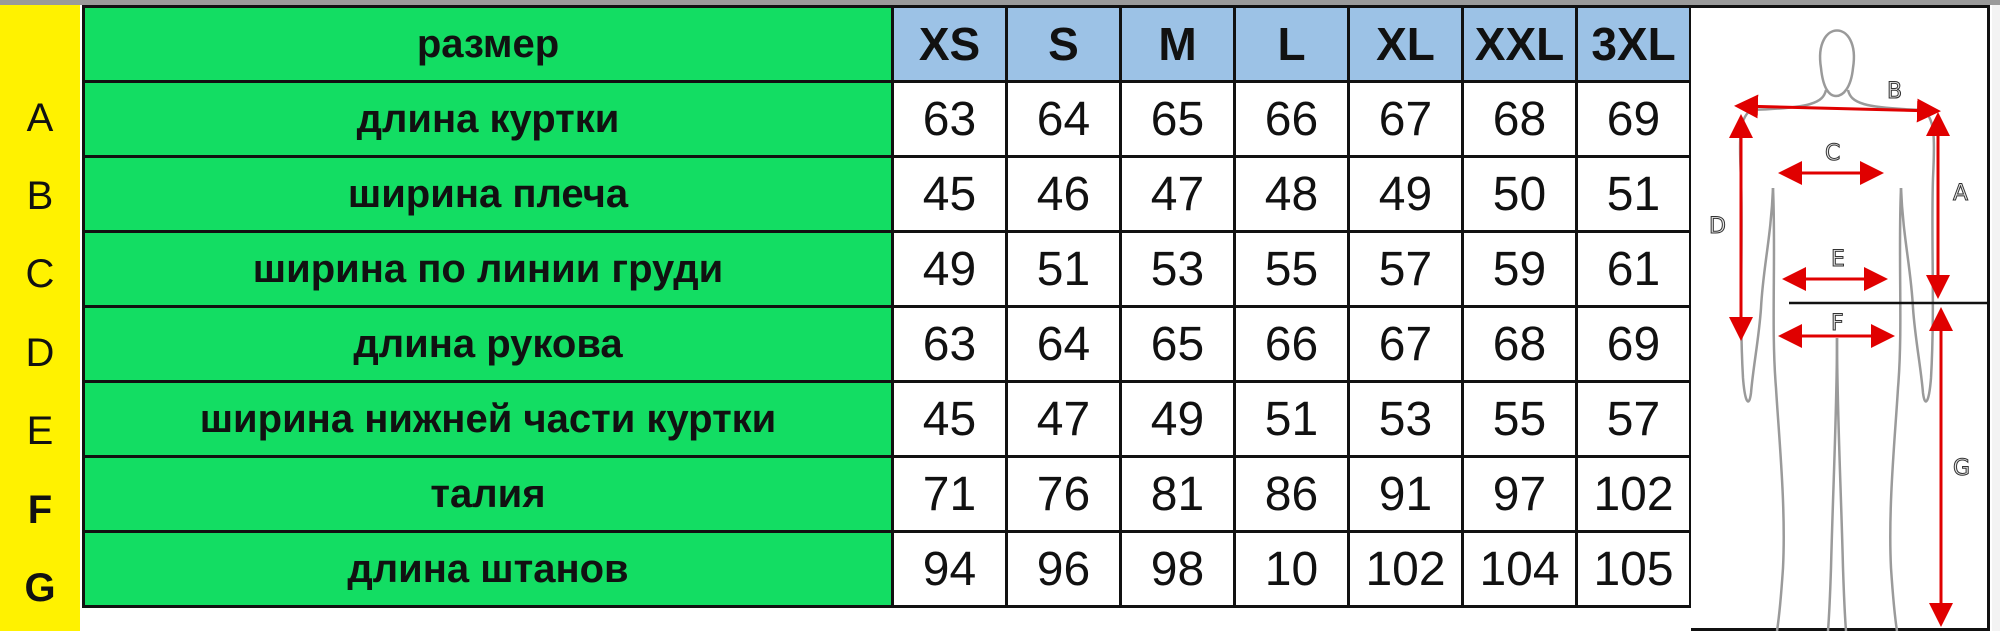 Image resolution: width=2000 pixels, height=631 pixels. What do you see at coordinates (40, 273) in the screenshot?
I see `row-letter: C` at bounding box center [40, 273].